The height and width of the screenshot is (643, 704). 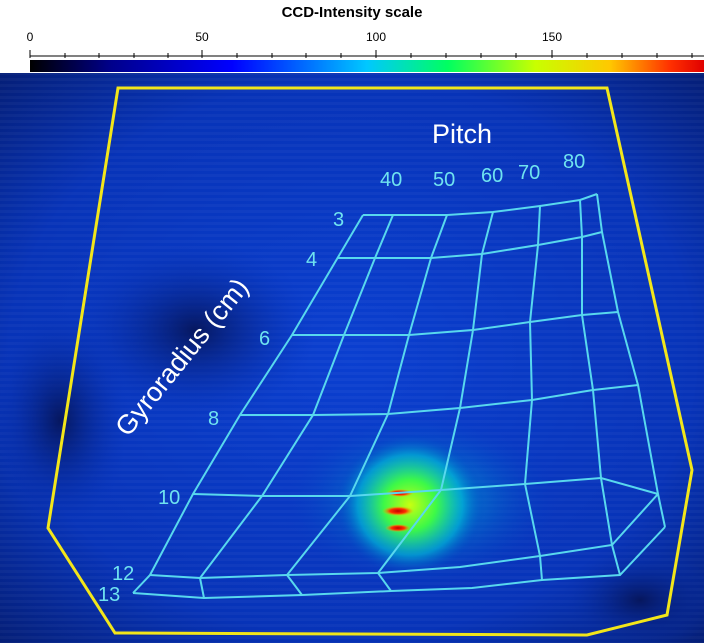 I want to click on pitch-label: 80, so click(x=574, y=162).